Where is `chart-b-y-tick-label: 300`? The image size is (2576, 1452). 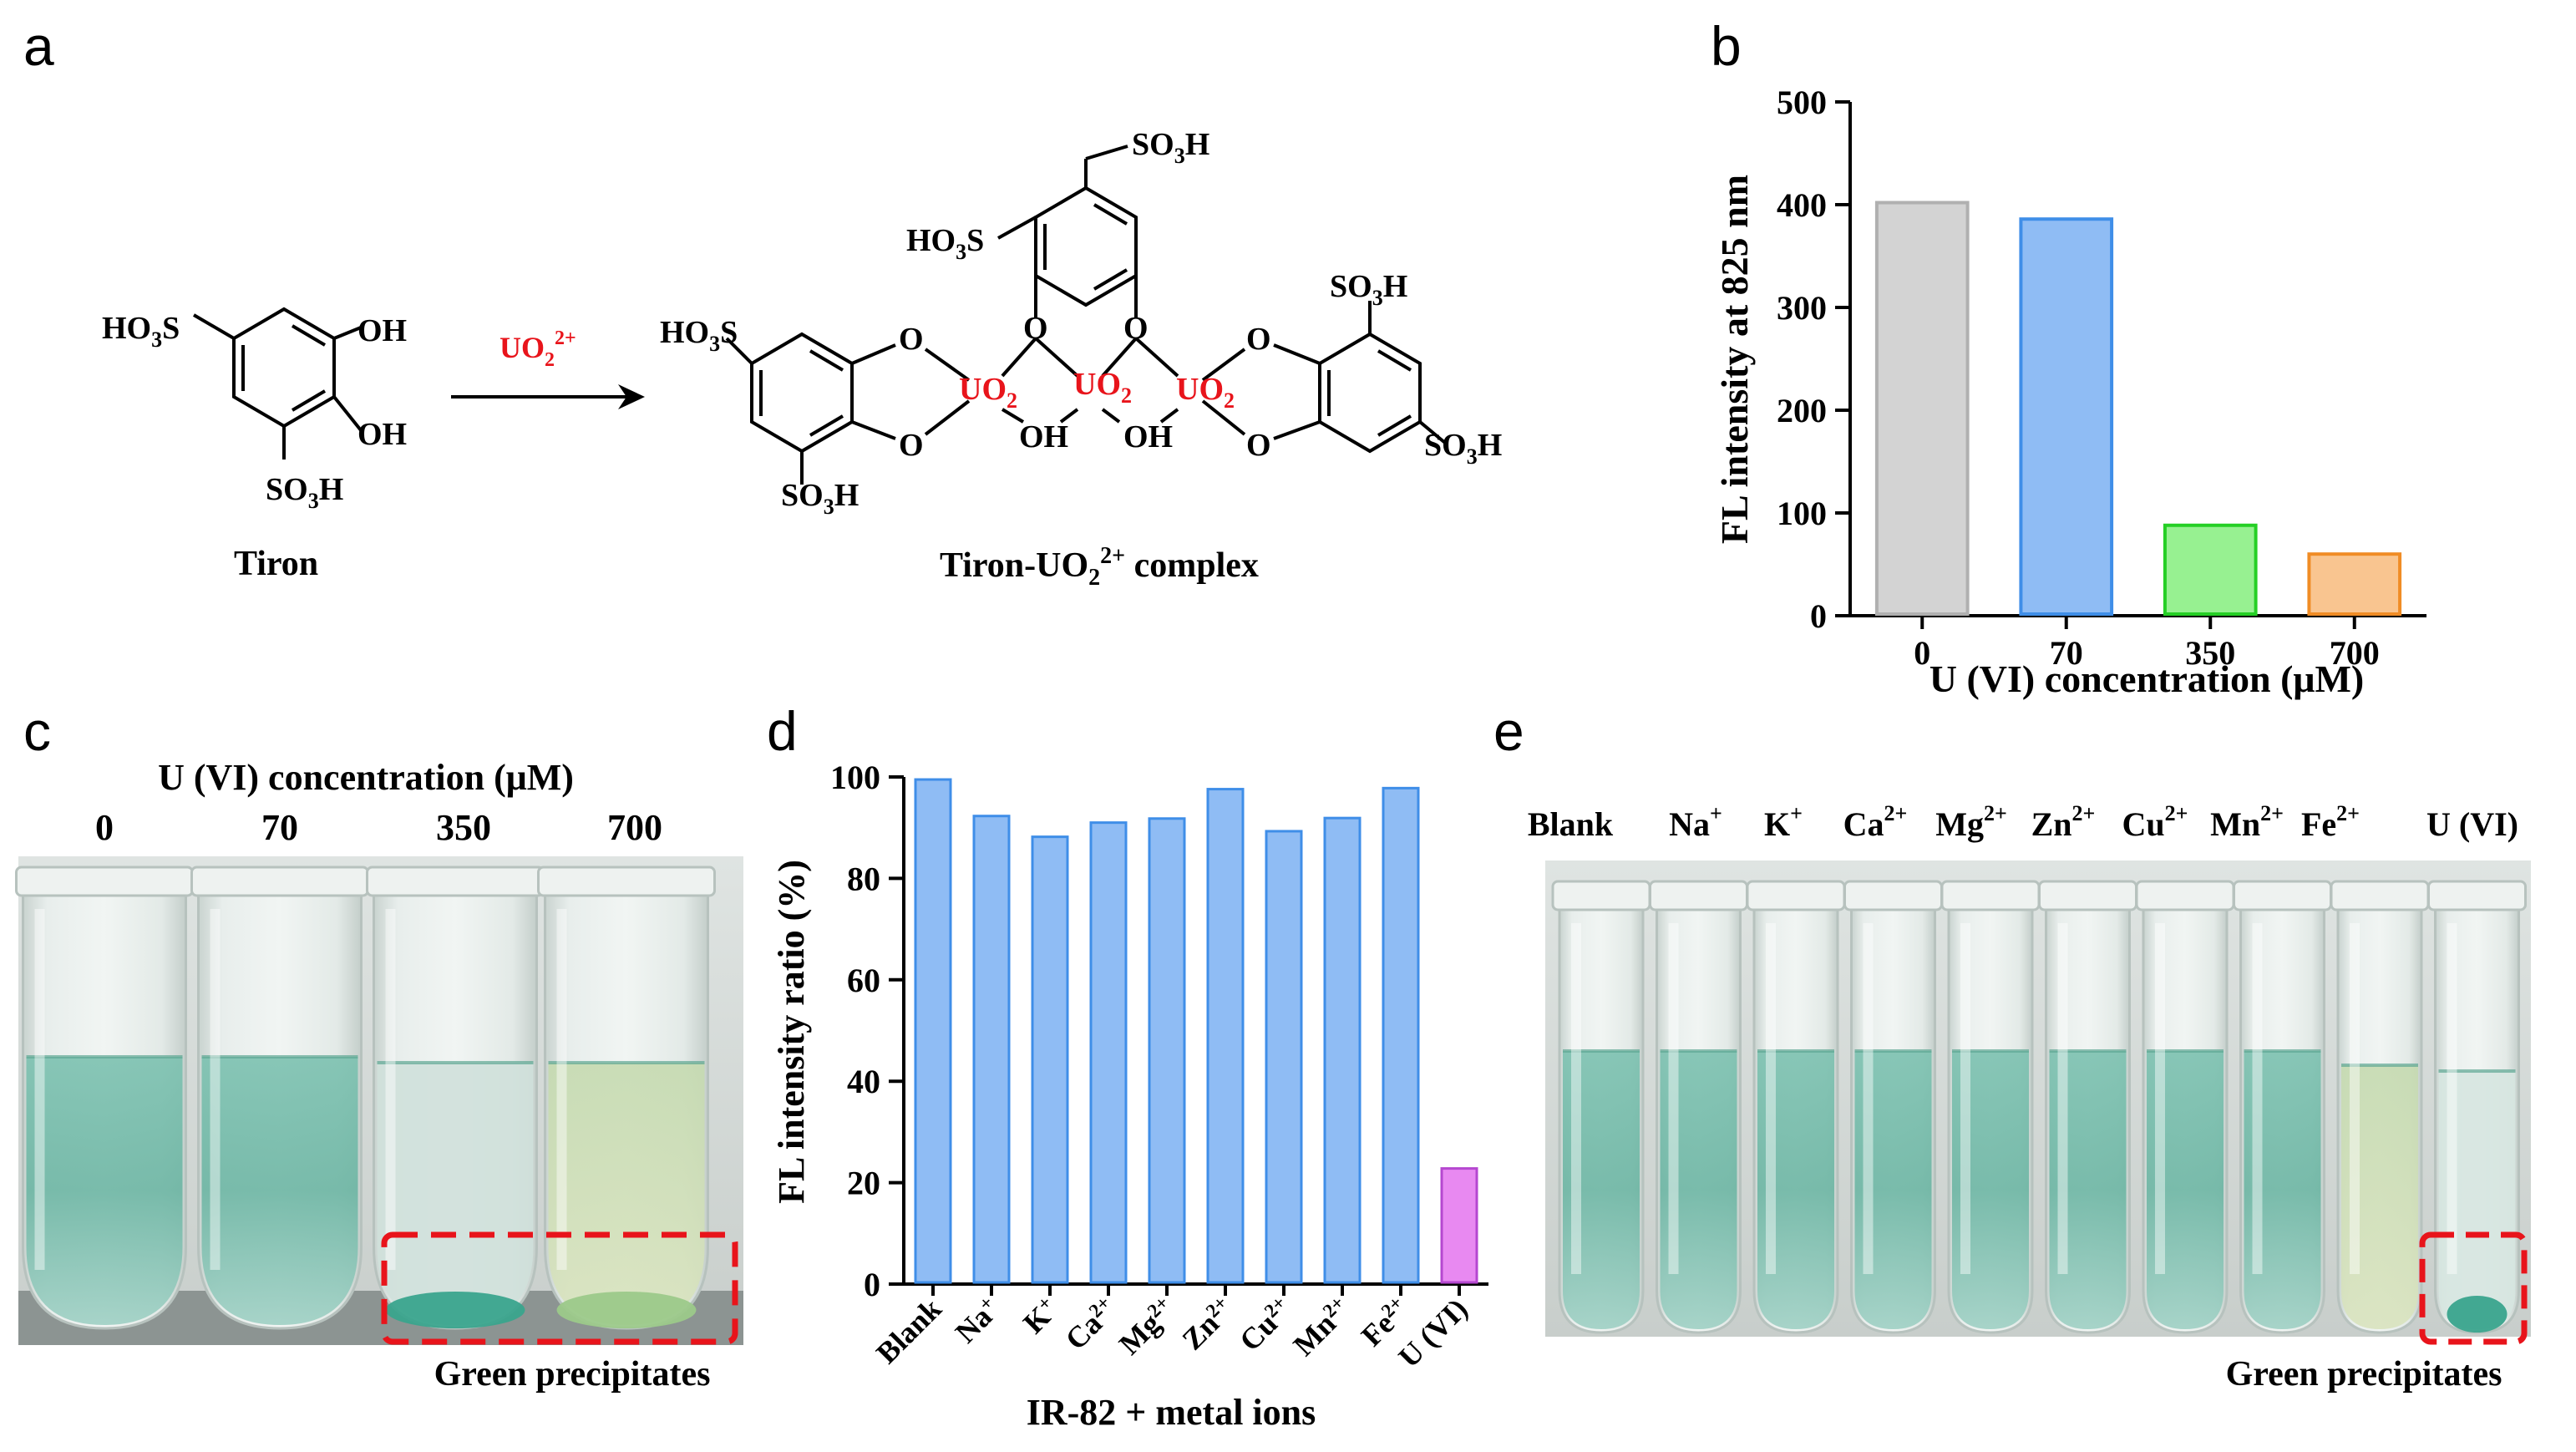 chart-b-y-tick-label: 300 is located at coordinates (1802, 308).